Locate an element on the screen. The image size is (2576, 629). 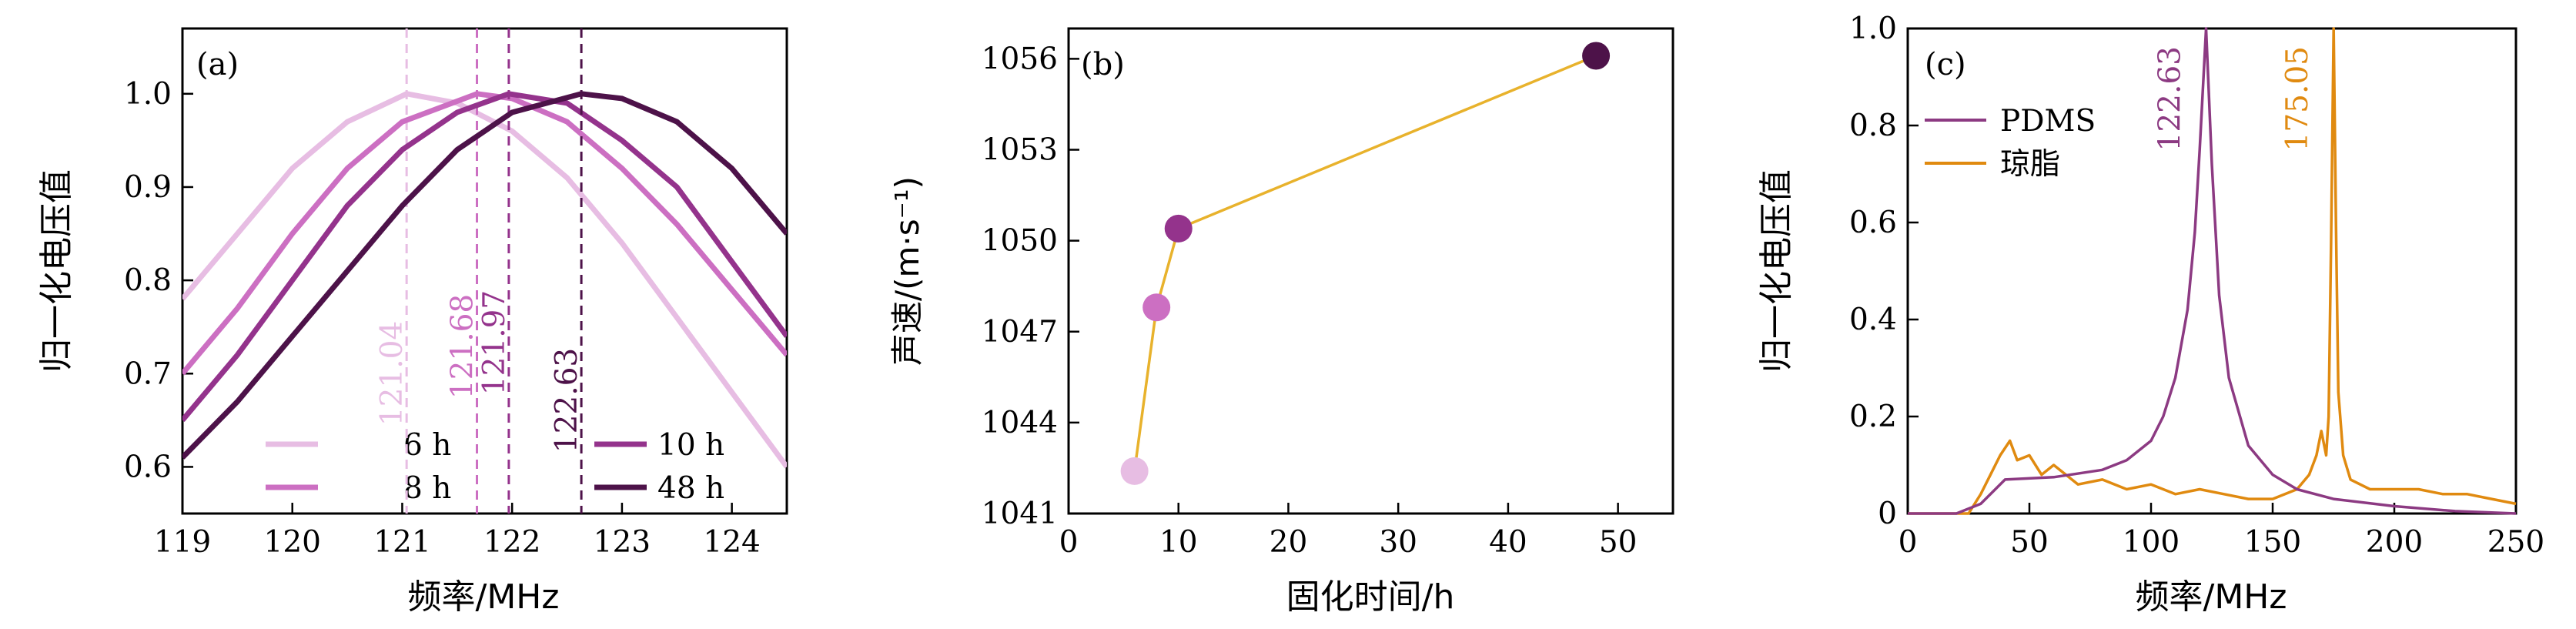
panel-b-ytick-label: 1056 is located at coordinates (1020, 59).